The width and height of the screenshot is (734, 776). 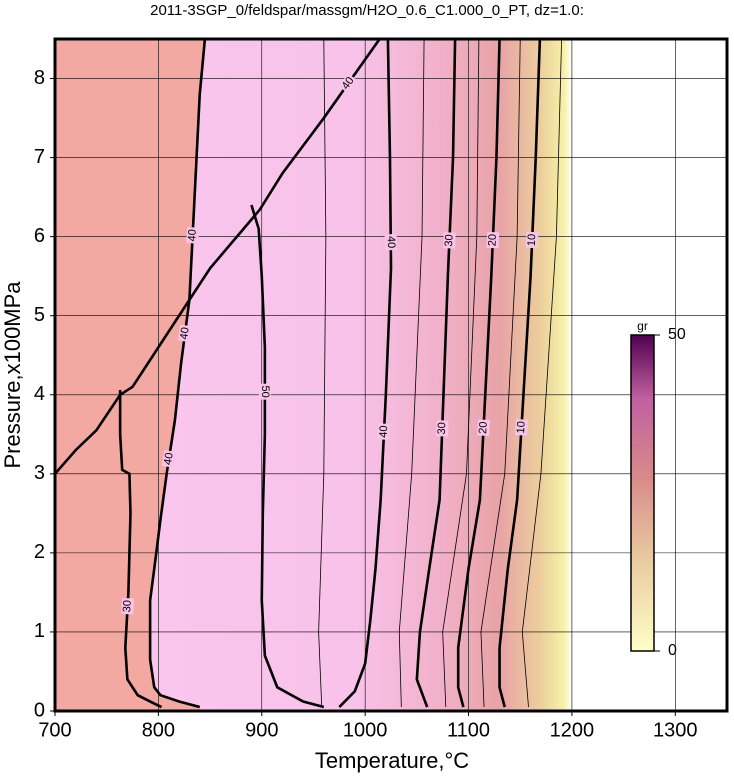 I want to click on x-tick-label: 800, so click(x=158, y=730).